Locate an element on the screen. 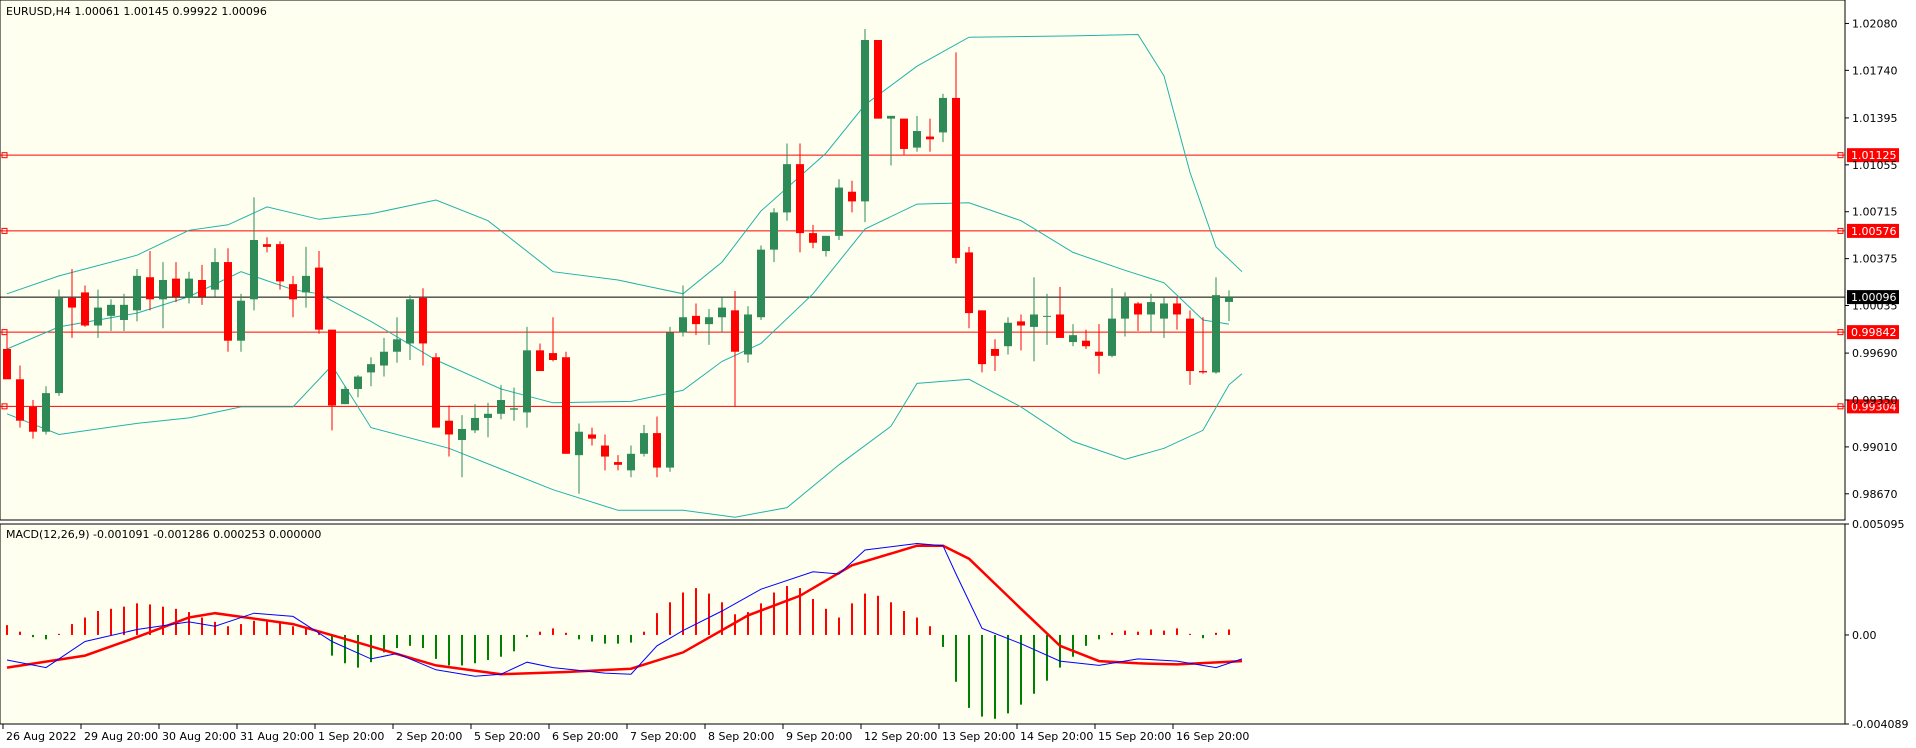  price-axis-label: 0.99350 is located at coordinates (1875, 400).